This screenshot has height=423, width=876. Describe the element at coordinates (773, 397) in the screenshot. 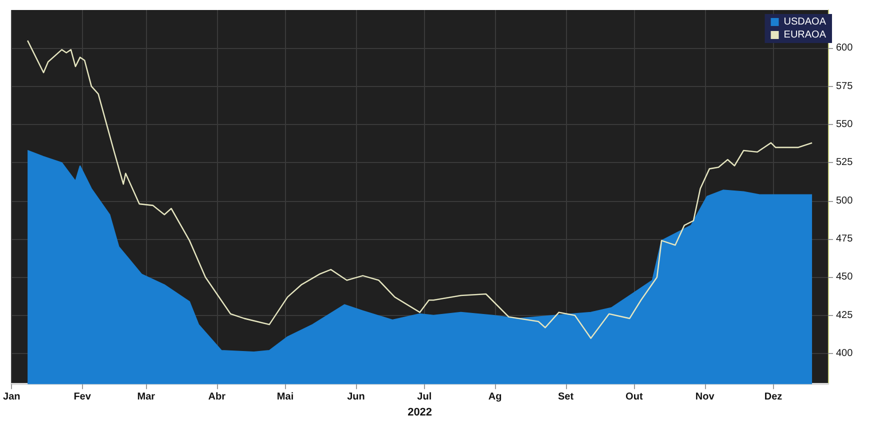

I see `x-tick-label: Dez` at that location.